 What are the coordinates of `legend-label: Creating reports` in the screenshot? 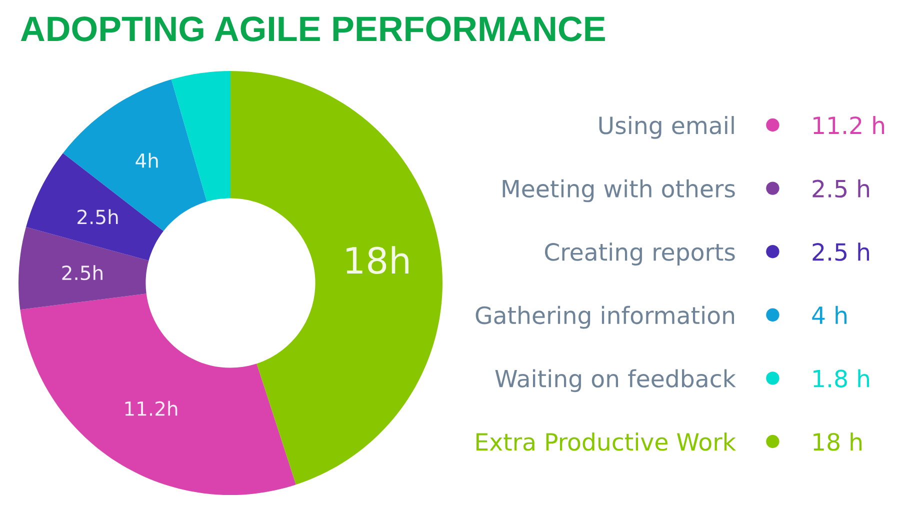 It's located at (639, 254).